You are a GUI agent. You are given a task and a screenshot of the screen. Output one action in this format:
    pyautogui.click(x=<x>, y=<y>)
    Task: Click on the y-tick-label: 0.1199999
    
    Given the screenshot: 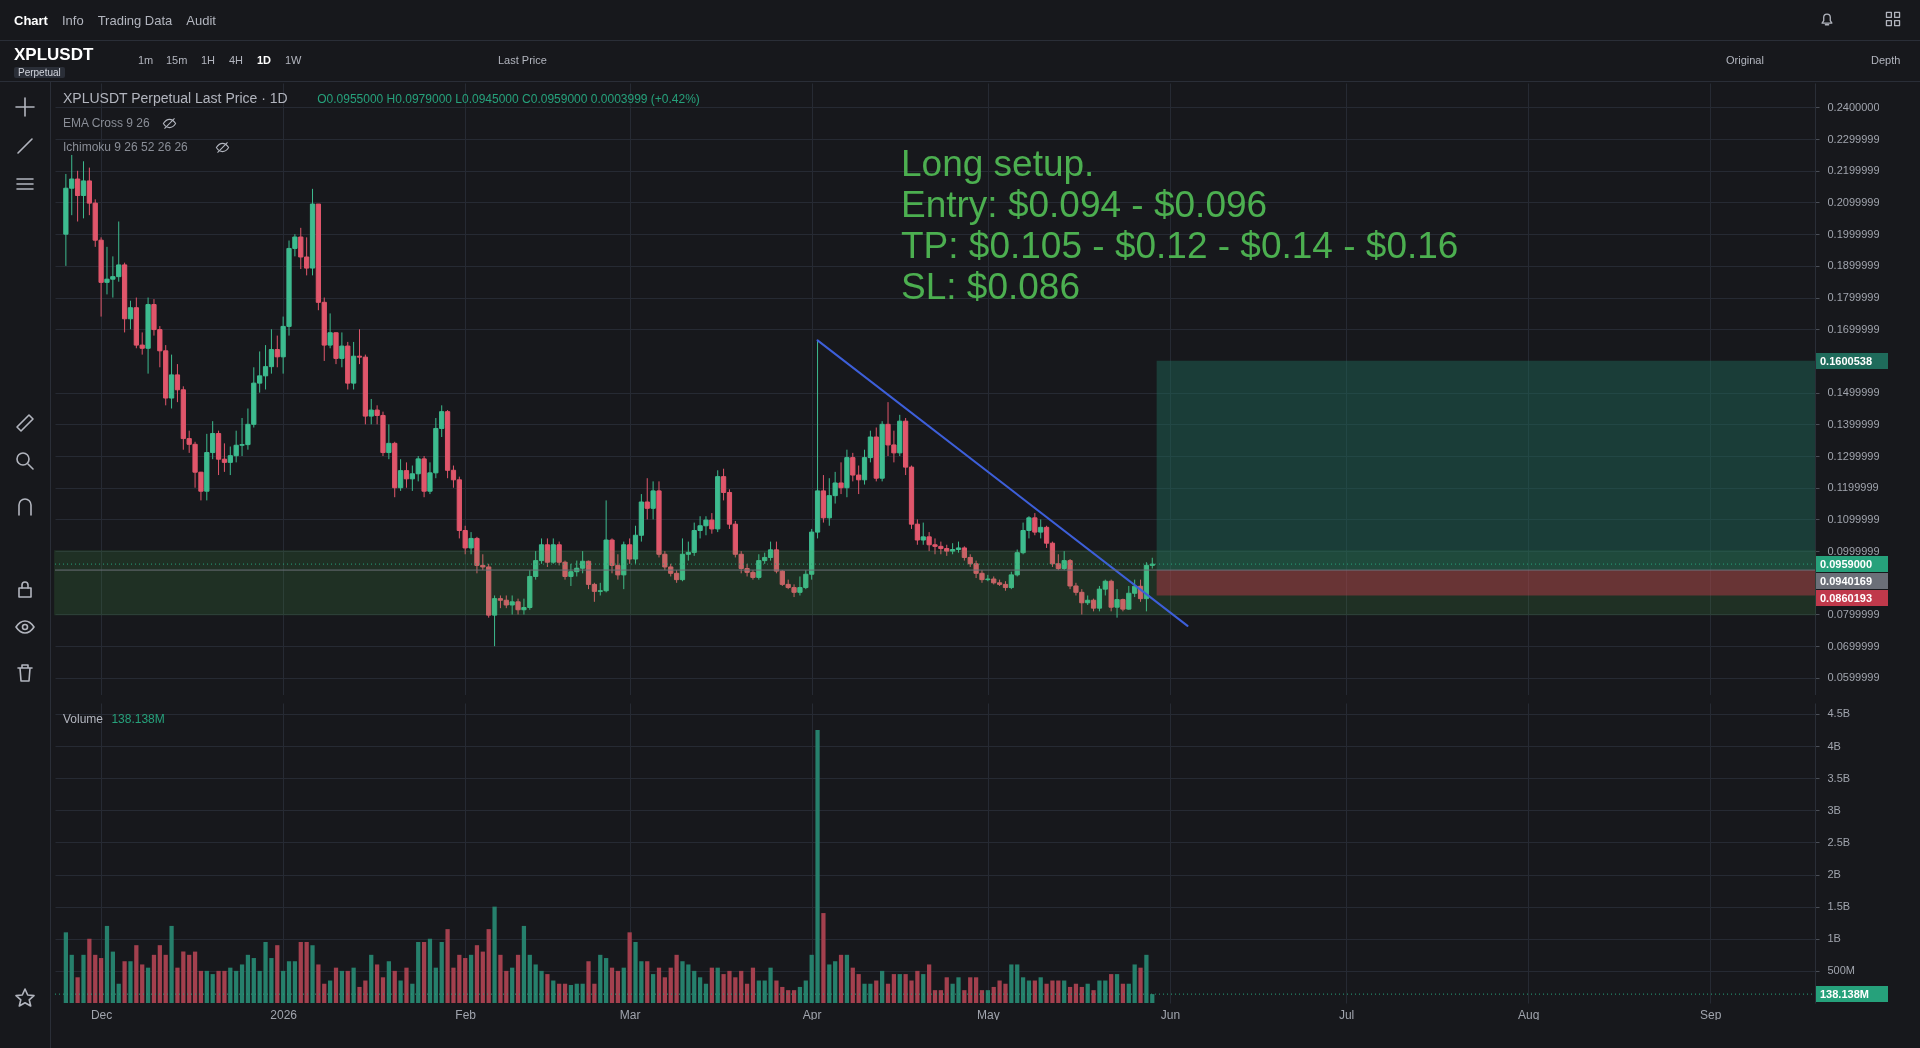 What is the action you would take?
    pyautogui.click(x=1853, y=487)
    